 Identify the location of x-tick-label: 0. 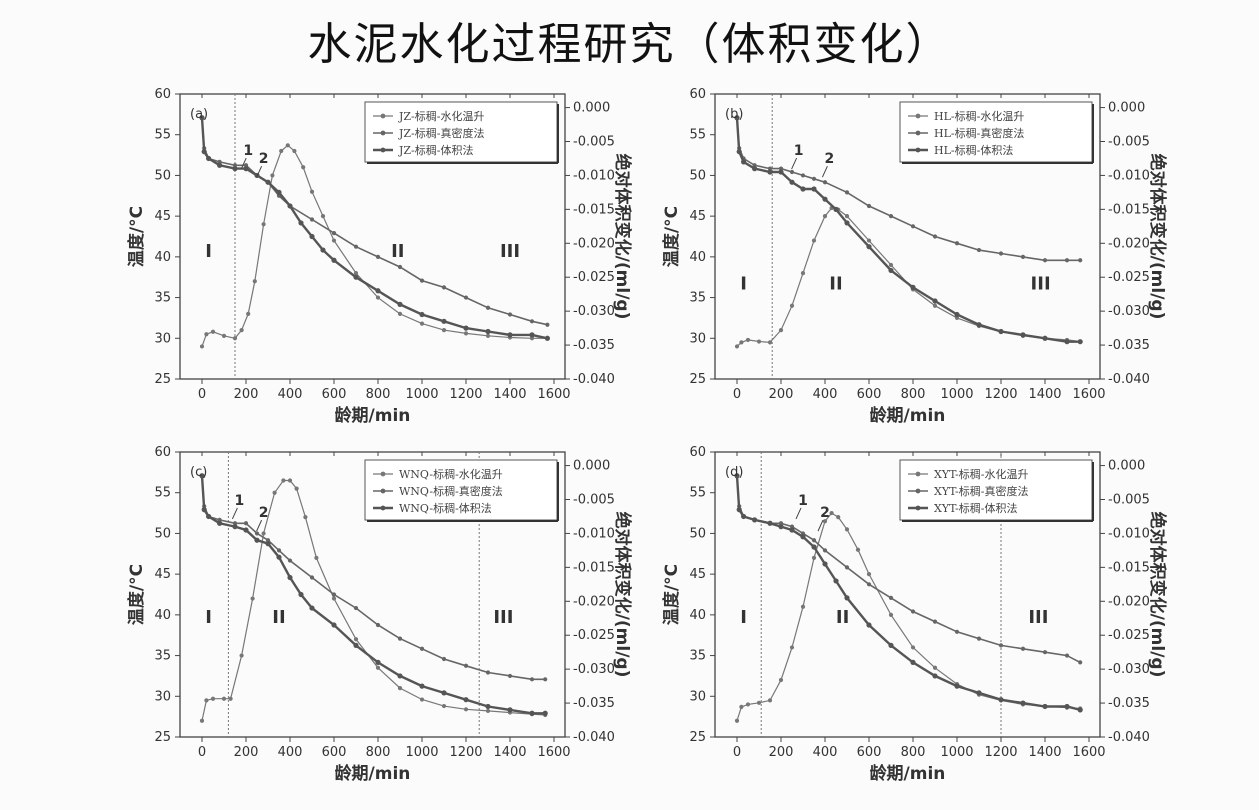
(202, 752).